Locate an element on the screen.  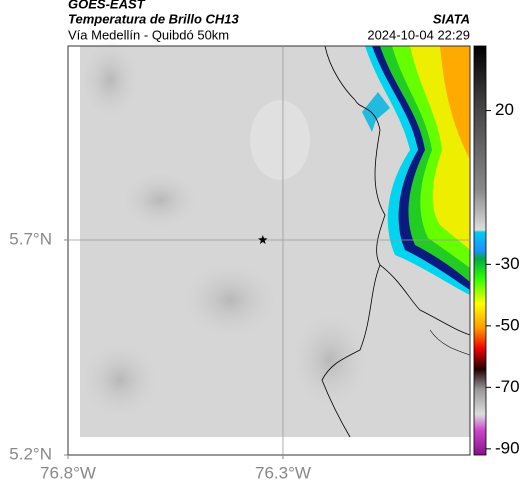
y-tick-label: 5.2°N is located at coordinates (30, 453).